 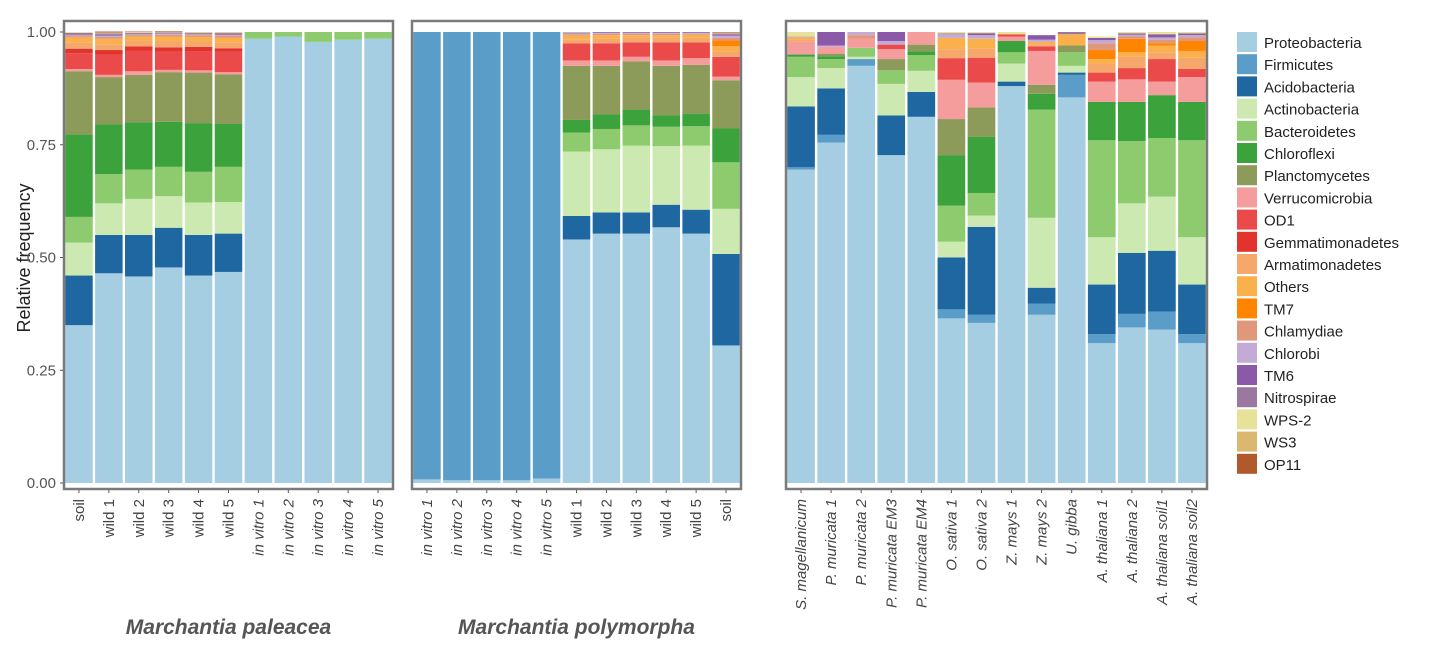 What do you see at coordinates (169, 518) in the screenshot?
I see `x-tick-label: wild 3` at bounding box center [169, 518].